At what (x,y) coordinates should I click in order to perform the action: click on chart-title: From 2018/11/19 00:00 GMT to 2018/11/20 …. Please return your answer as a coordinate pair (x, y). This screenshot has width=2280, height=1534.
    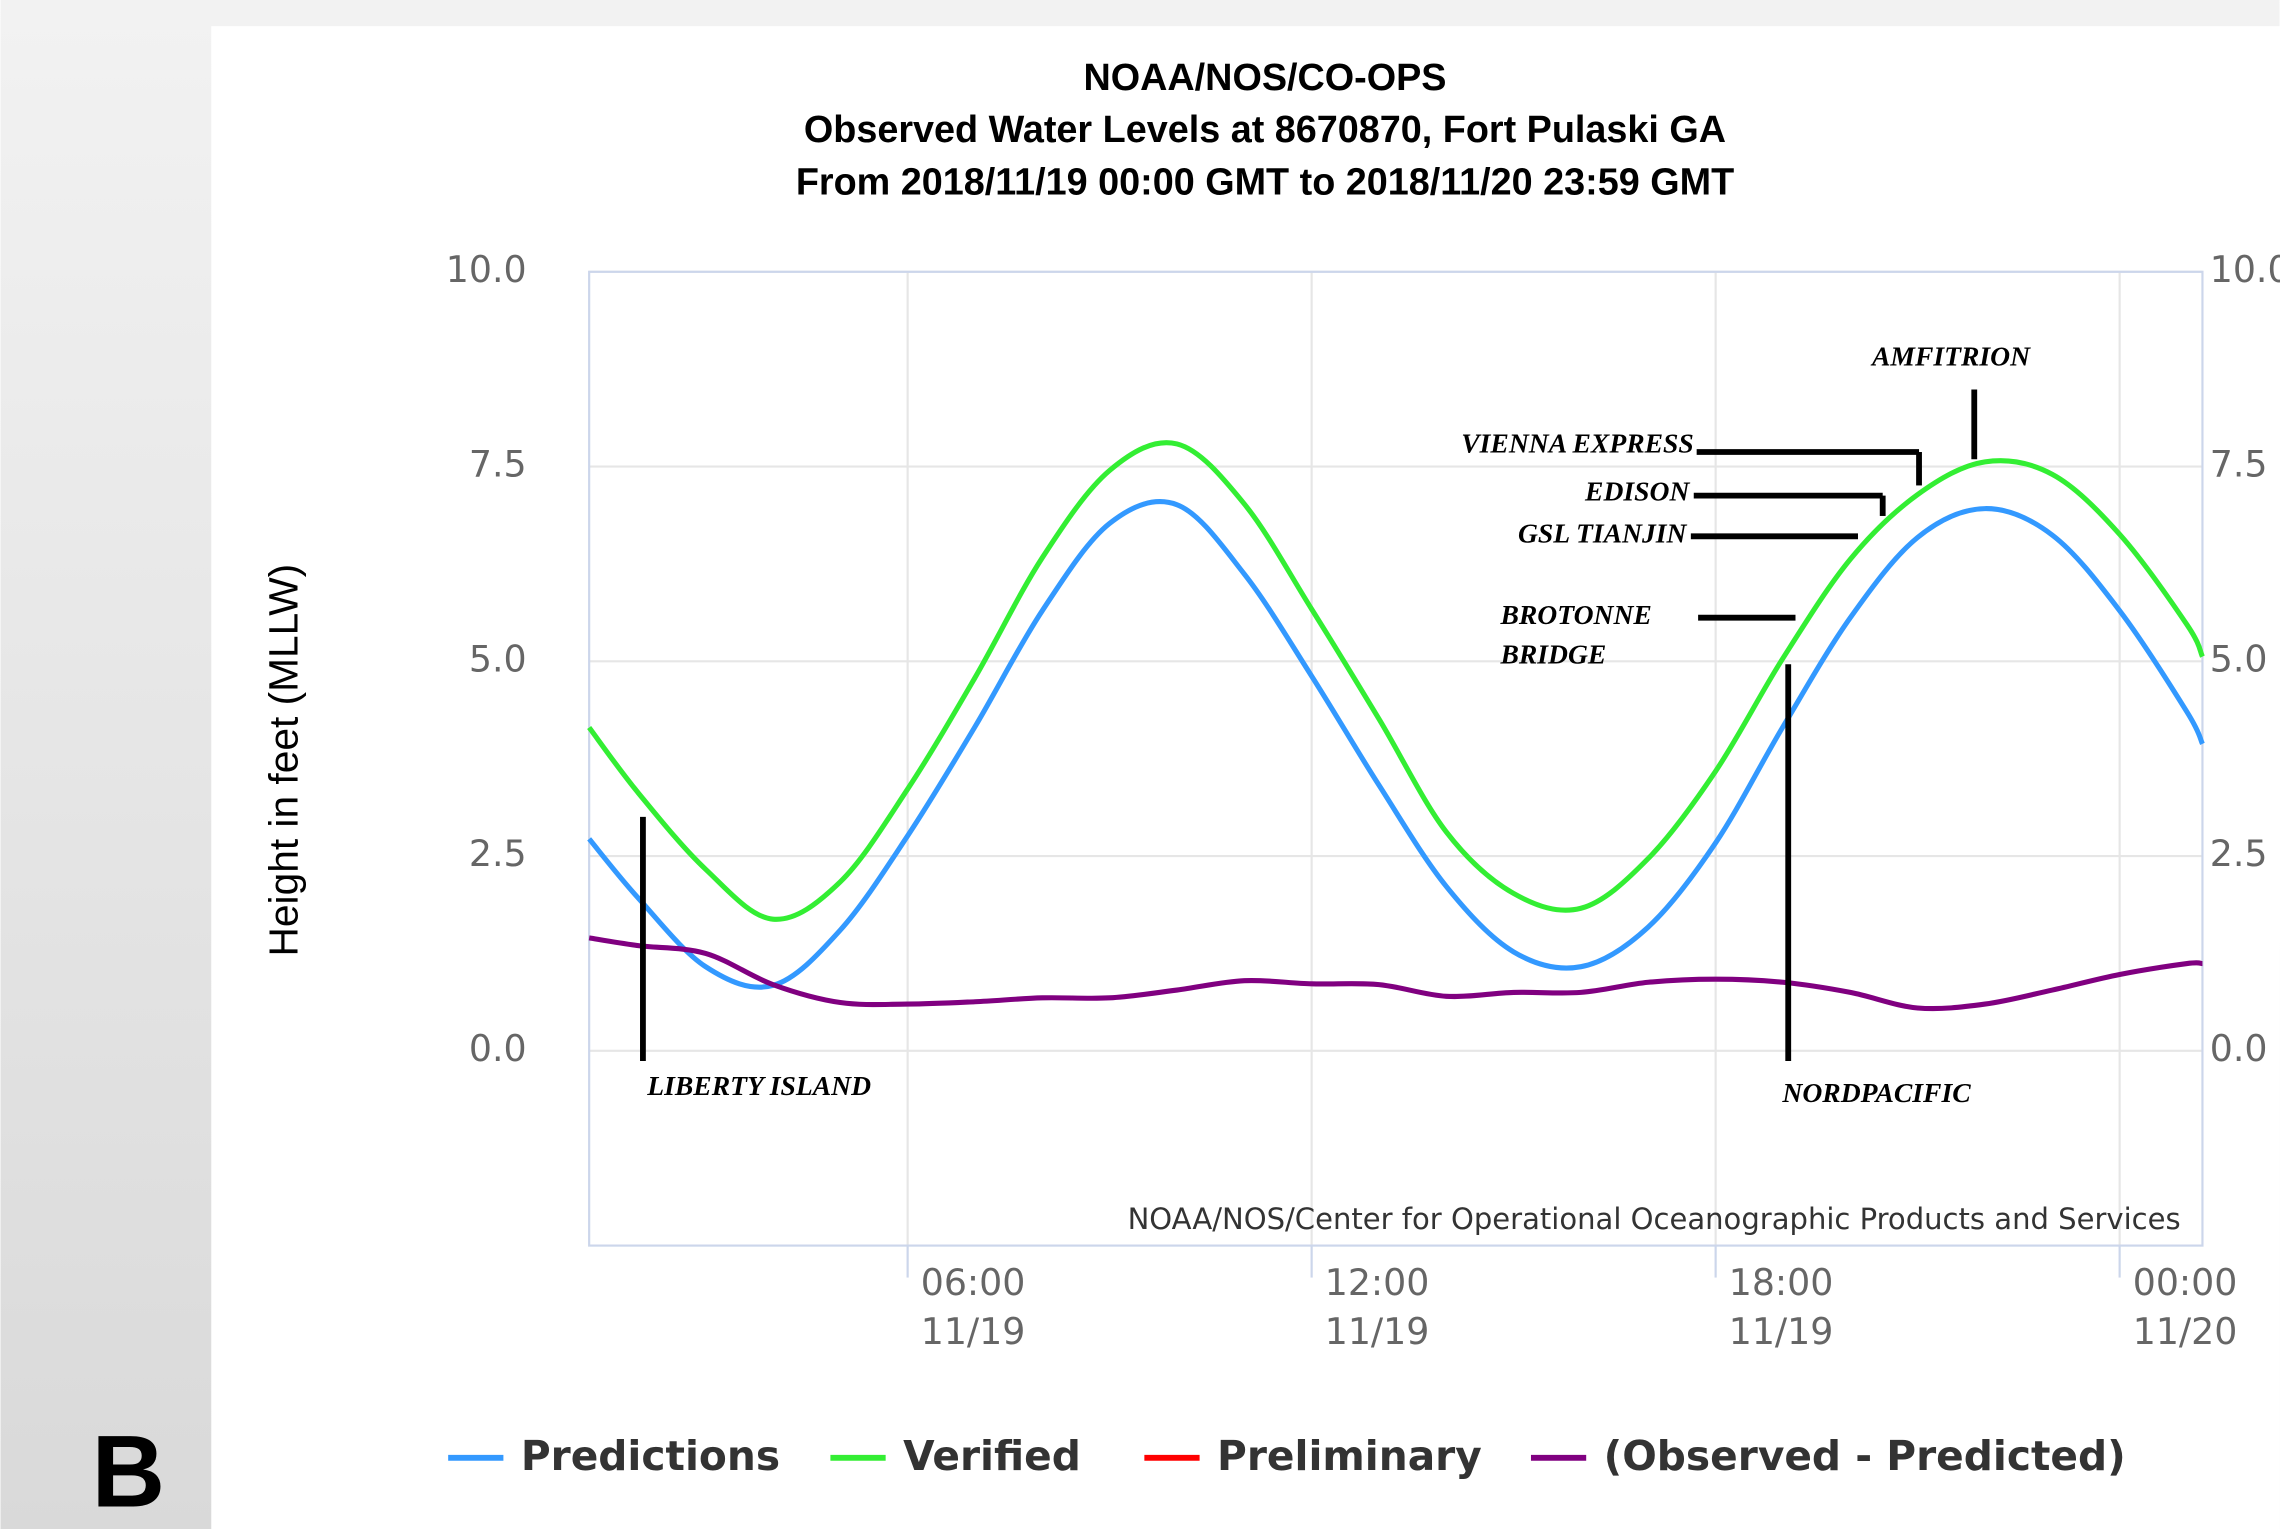
    Looking at the image, I should click on (1265, 183).